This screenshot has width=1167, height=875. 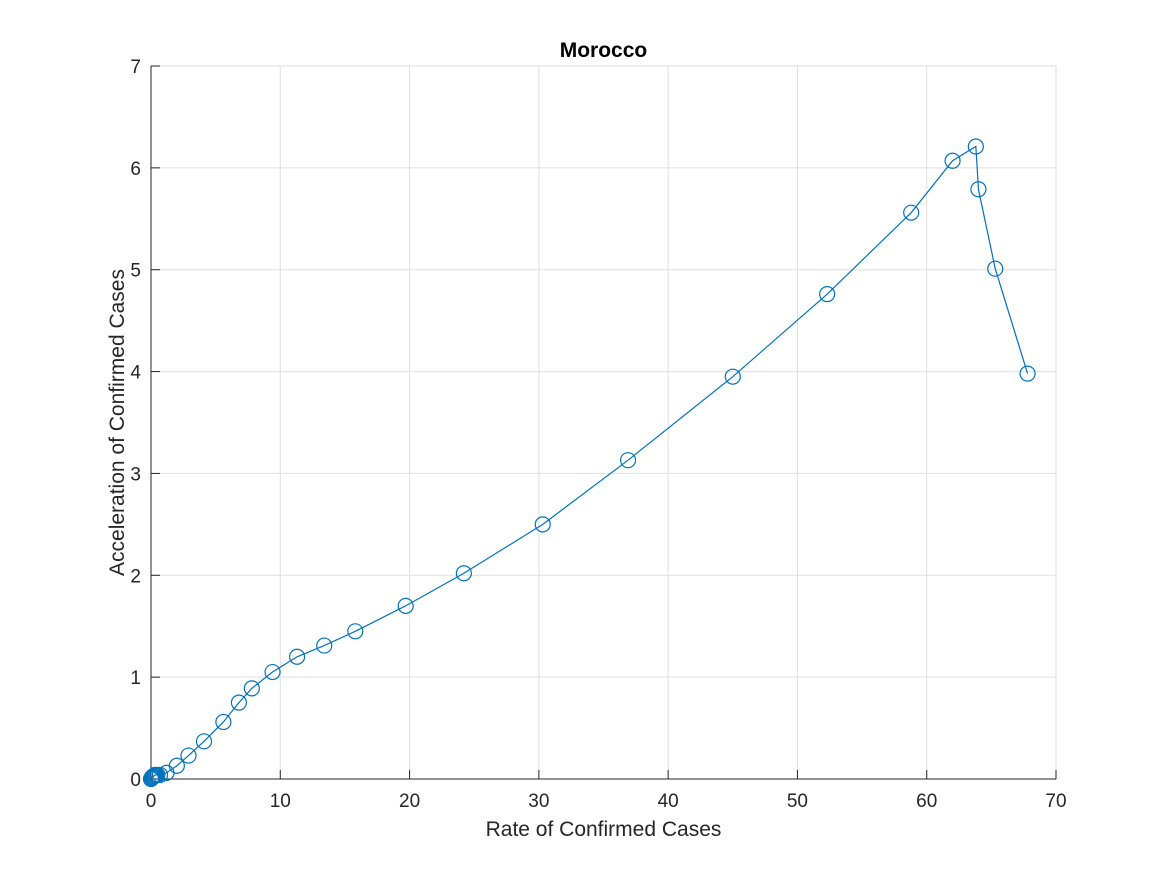 What do you see at coordinates (604, 50) in the screenshot?
I see `chart-title: Morocco` at bounding box center [604, 50].